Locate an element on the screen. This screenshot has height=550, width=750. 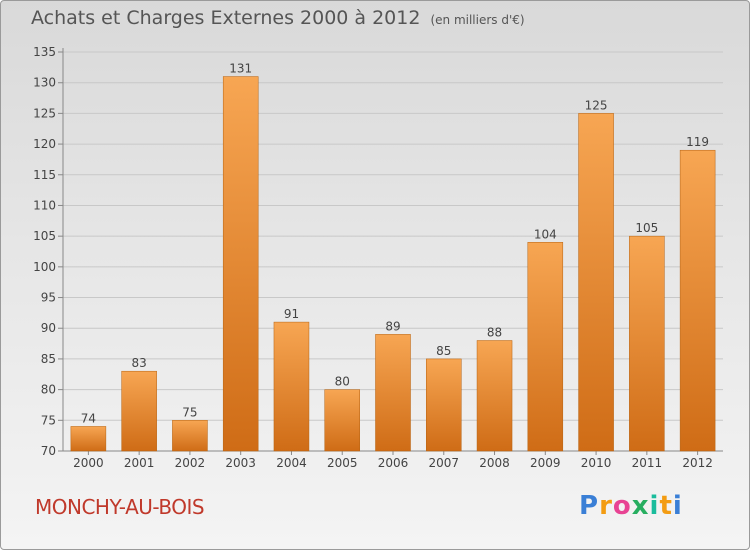
x-tick-label: 2007 is located at coordinates (443, 463).